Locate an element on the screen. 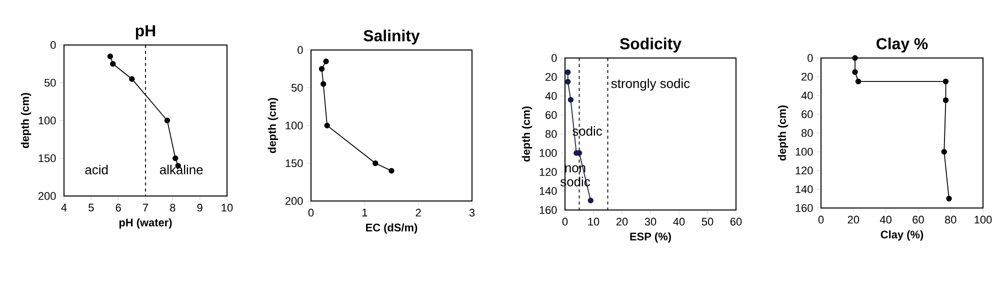  x-tick-label: 5 is located at coordinates (91, 208).